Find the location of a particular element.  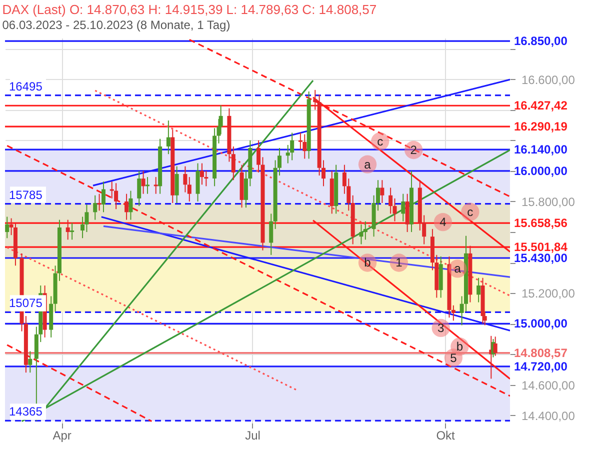

chart-subtitle: 06.03.2023 - 25.10.2023 (8 Monate, 1 Tag) is located at coordinates (116, 25).